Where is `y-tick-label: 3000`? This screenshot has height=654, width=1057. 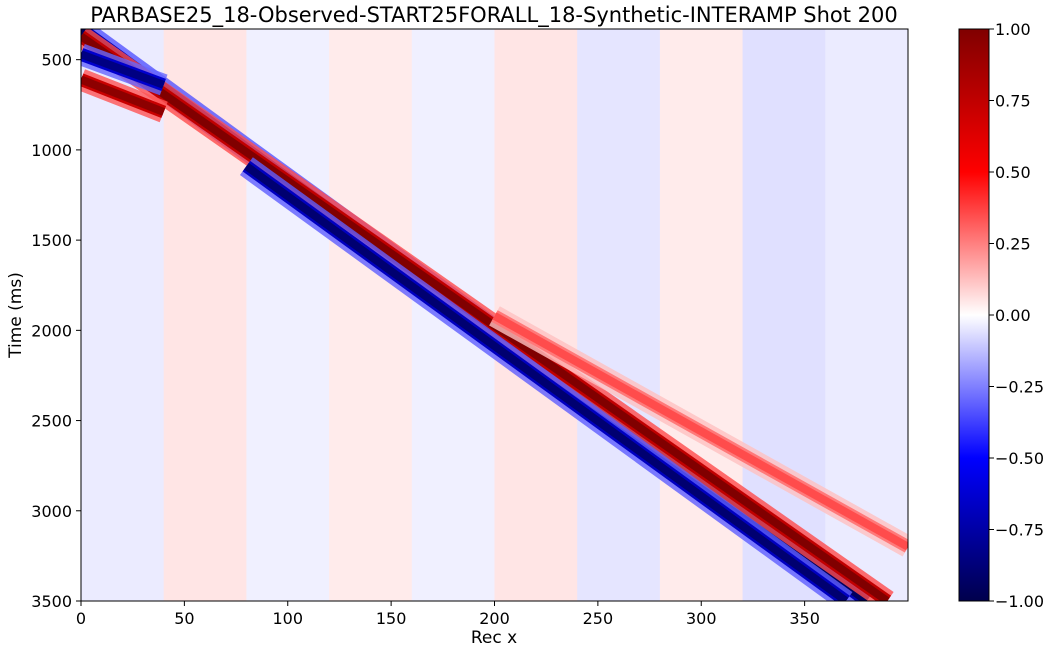
y-tick-label: 3000 is located at coordinates (51, 511).